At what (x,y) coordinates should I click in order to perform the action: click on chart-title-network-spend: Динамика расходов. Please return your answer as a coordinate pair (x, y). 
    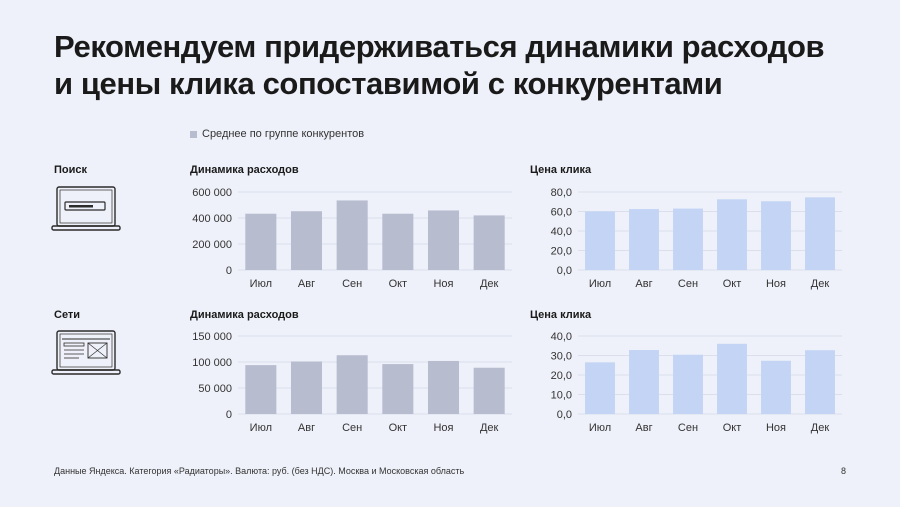
    Looking at the image, I should click on (244, 315).